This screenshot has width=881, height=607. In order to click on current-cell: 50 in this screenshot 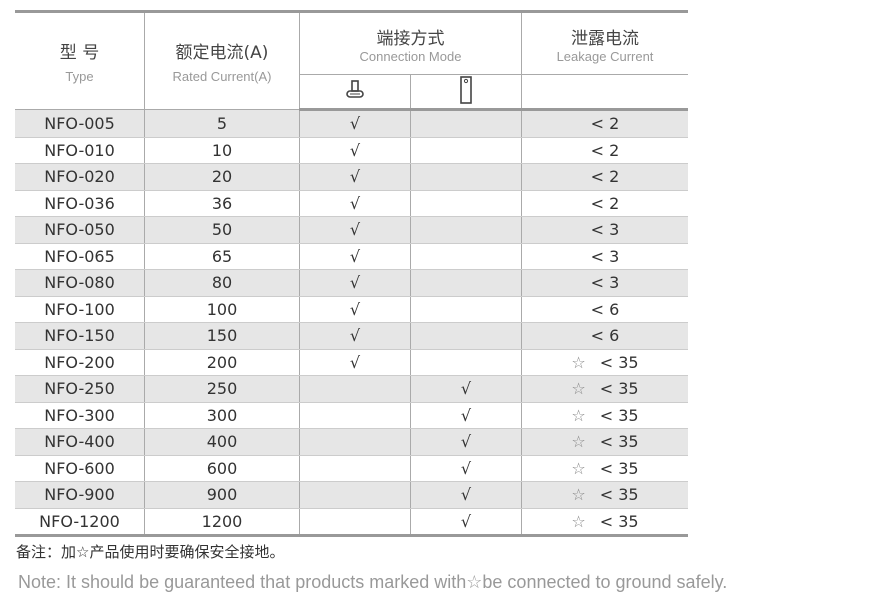, I will do `click(222, 230)`.